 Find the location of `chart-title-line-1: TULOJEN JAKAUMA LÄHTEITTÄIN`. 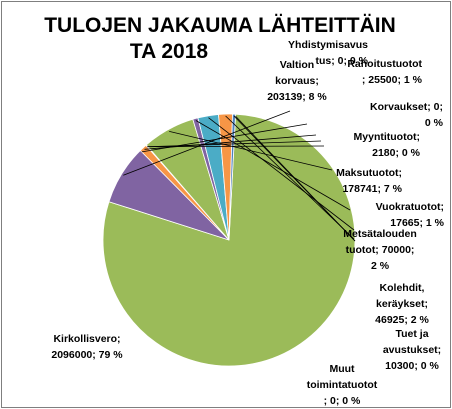

chart-title-line-1: TULOJEN JAKAUMA LÄHTEITTÄIN is located at coordinates (220, 25).